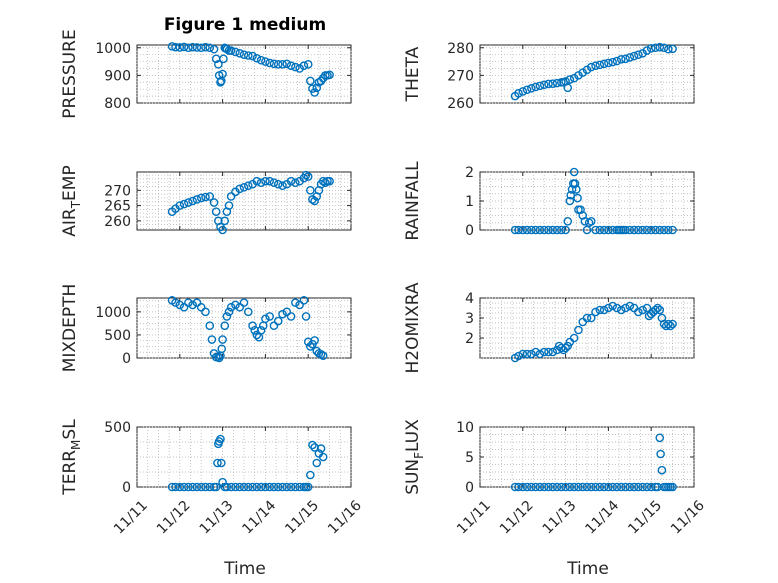 This screenshot has height=583, width=778. I want to click on pressure-ytick-label: 900, so click(117, 76).